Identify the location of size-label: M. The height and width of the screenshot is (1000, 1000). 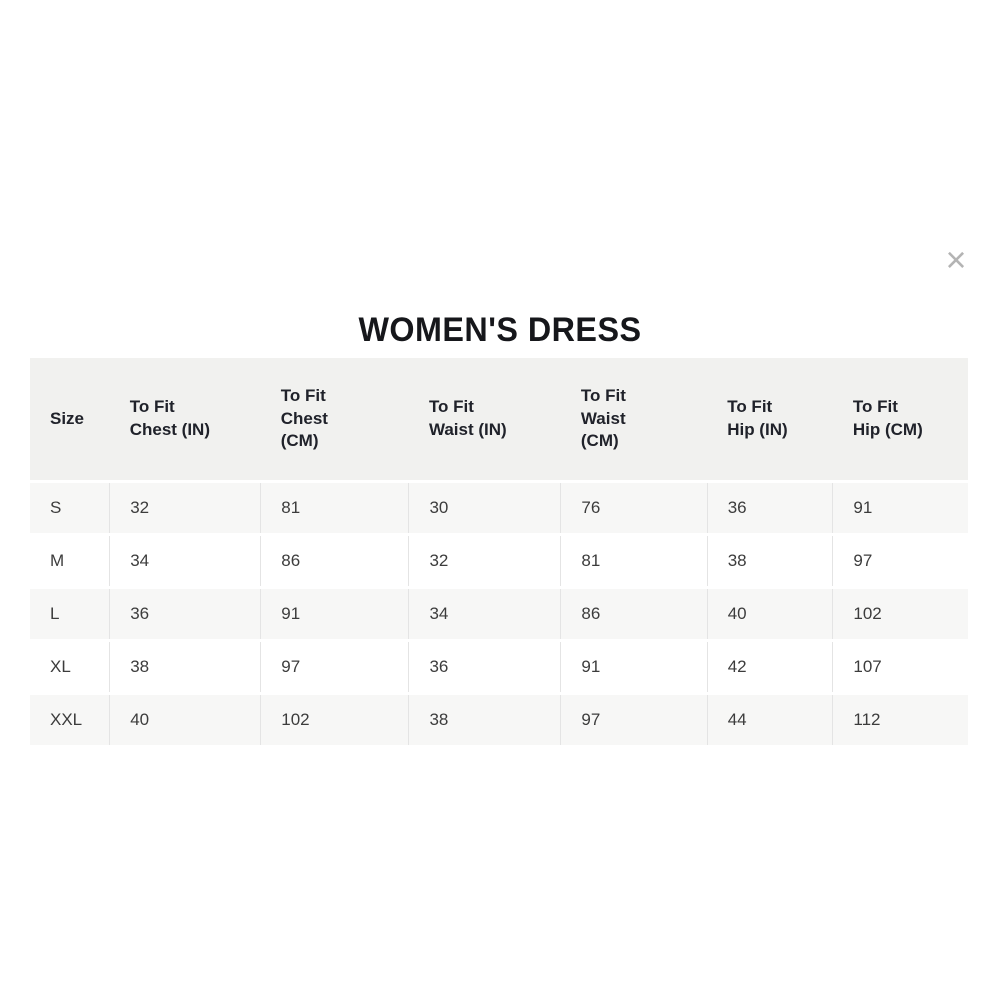
(70, 561).